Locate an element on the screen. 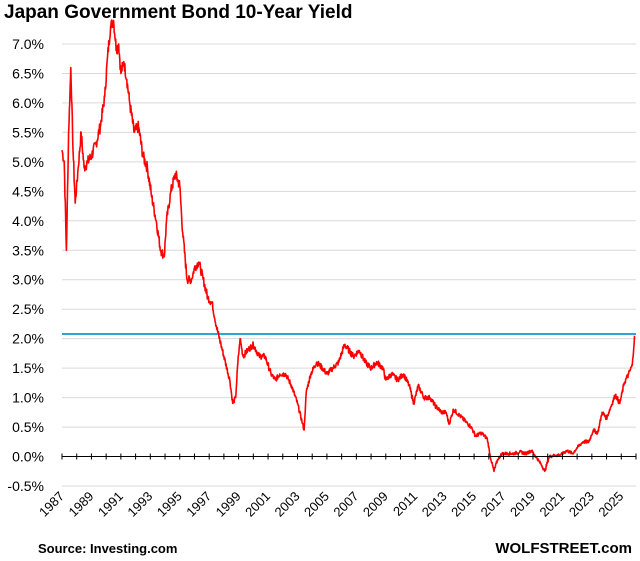 This screenshot has height=561, width=640. x-tick-label: 1991 is located at coordinates (110, 504).